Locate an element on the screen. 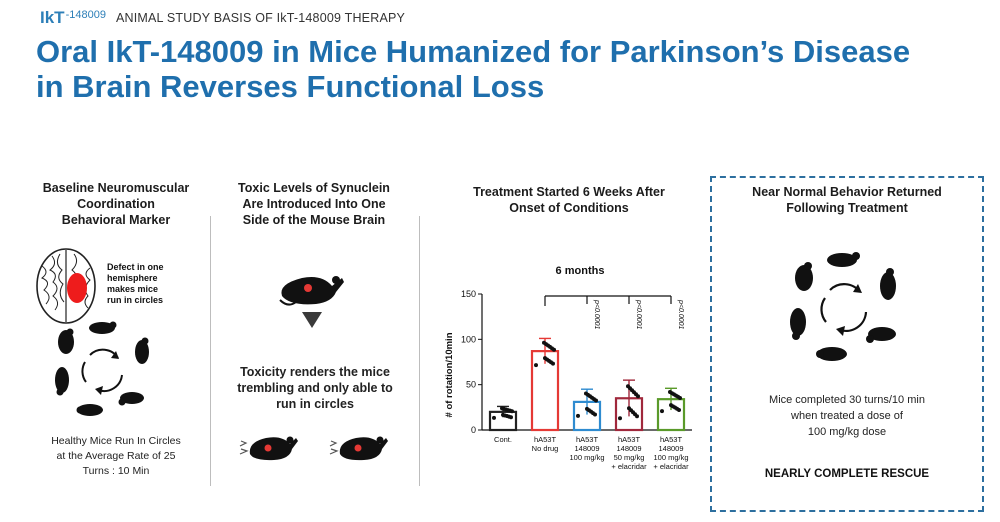 The height and width of the screenshot is (522, 1000). recovered-mice-circle-illustration is located at coordinates (843, 306).